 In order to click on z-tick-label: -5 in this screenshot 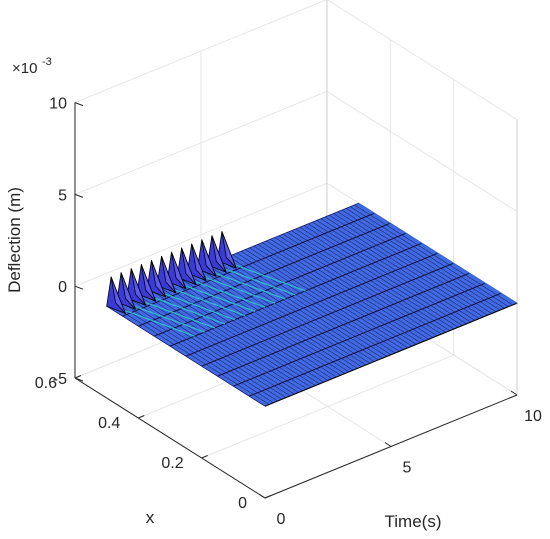, I will do `click(60, 379)`.